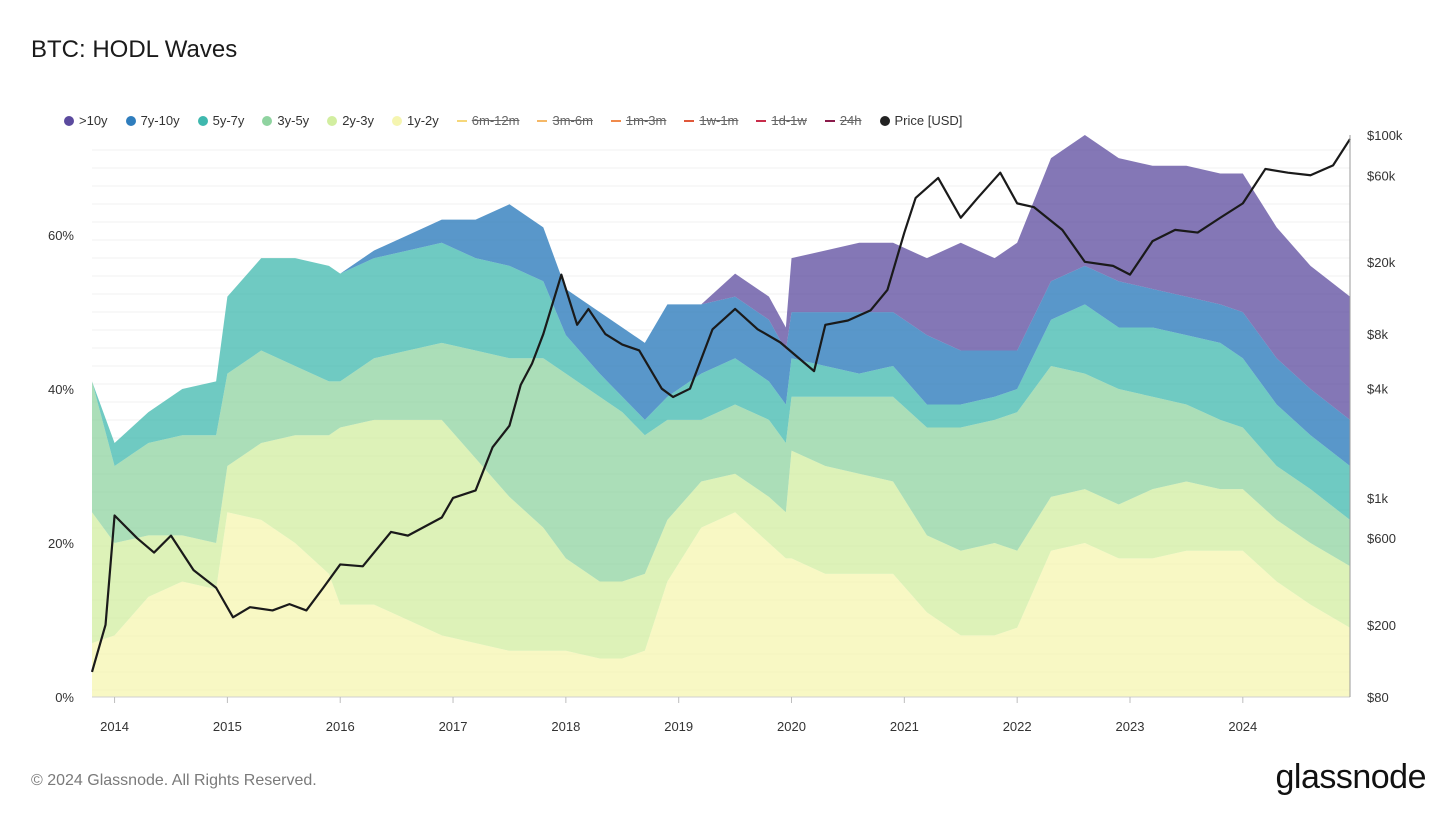 This screenshot has width=1456, height=819. I want to click on y-right-tick-label: $1k, so click(1377, 498).